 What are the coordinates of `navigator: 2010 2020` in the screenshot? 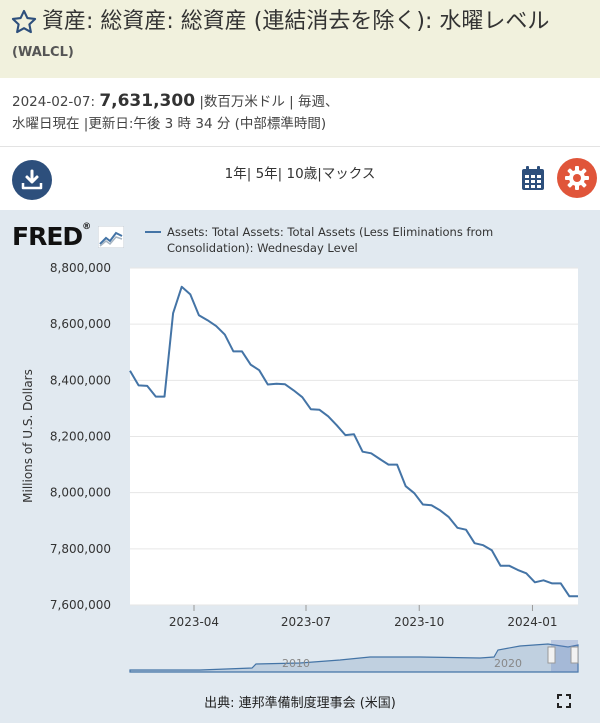 It's located at (354, 656).